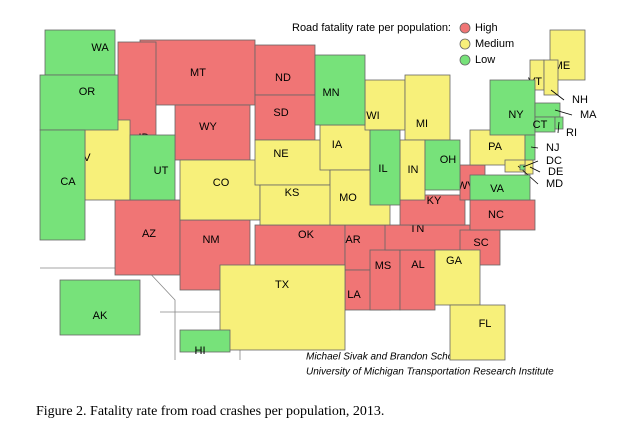  I want to click on state: NJ, so click(541, 147).